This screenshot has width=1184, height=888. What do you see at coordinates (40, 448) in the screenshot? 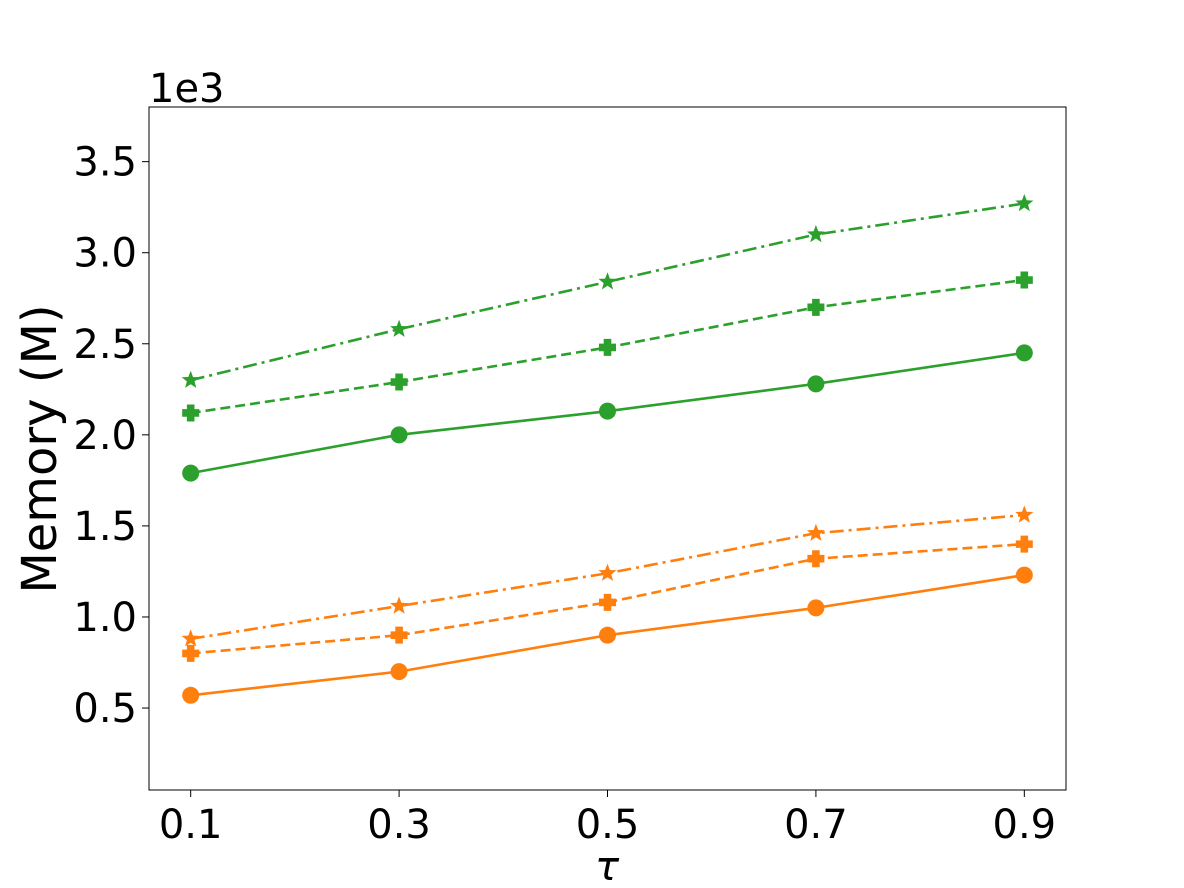
I see `y-axis-label: Memory (M)` at bounding box center [40, 448].